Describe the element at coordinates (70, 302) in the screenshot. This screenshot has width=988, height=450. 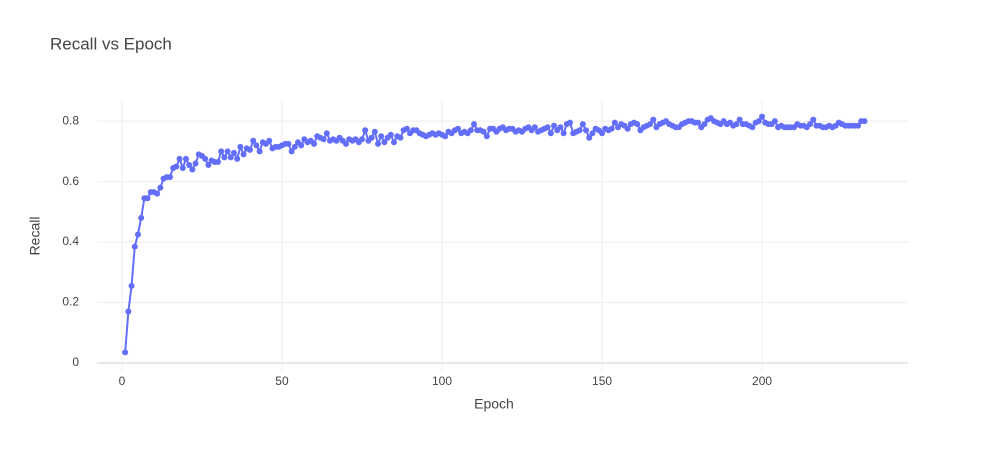
I see `y-tick-label: 0.2` at that location.